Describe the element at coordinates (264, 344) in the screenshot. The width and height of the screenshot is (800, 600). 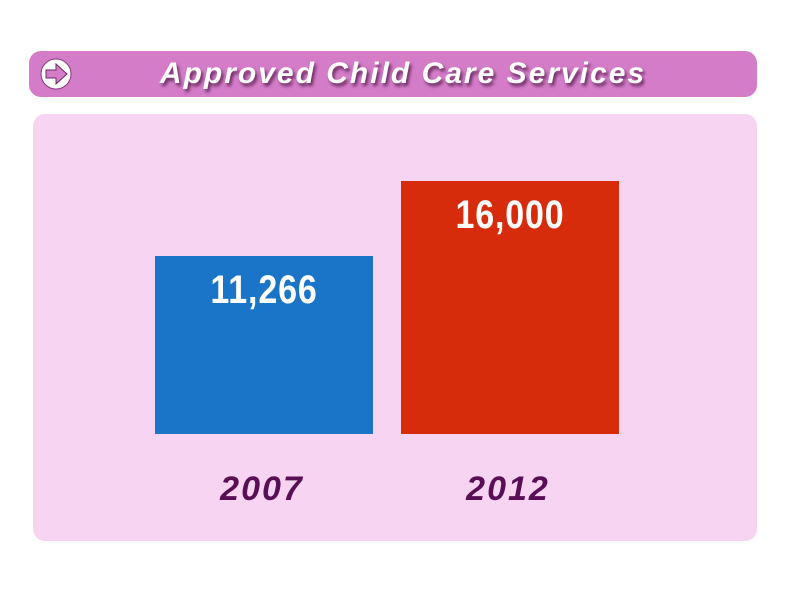
I see `bar-2007: 11,266` at that location.